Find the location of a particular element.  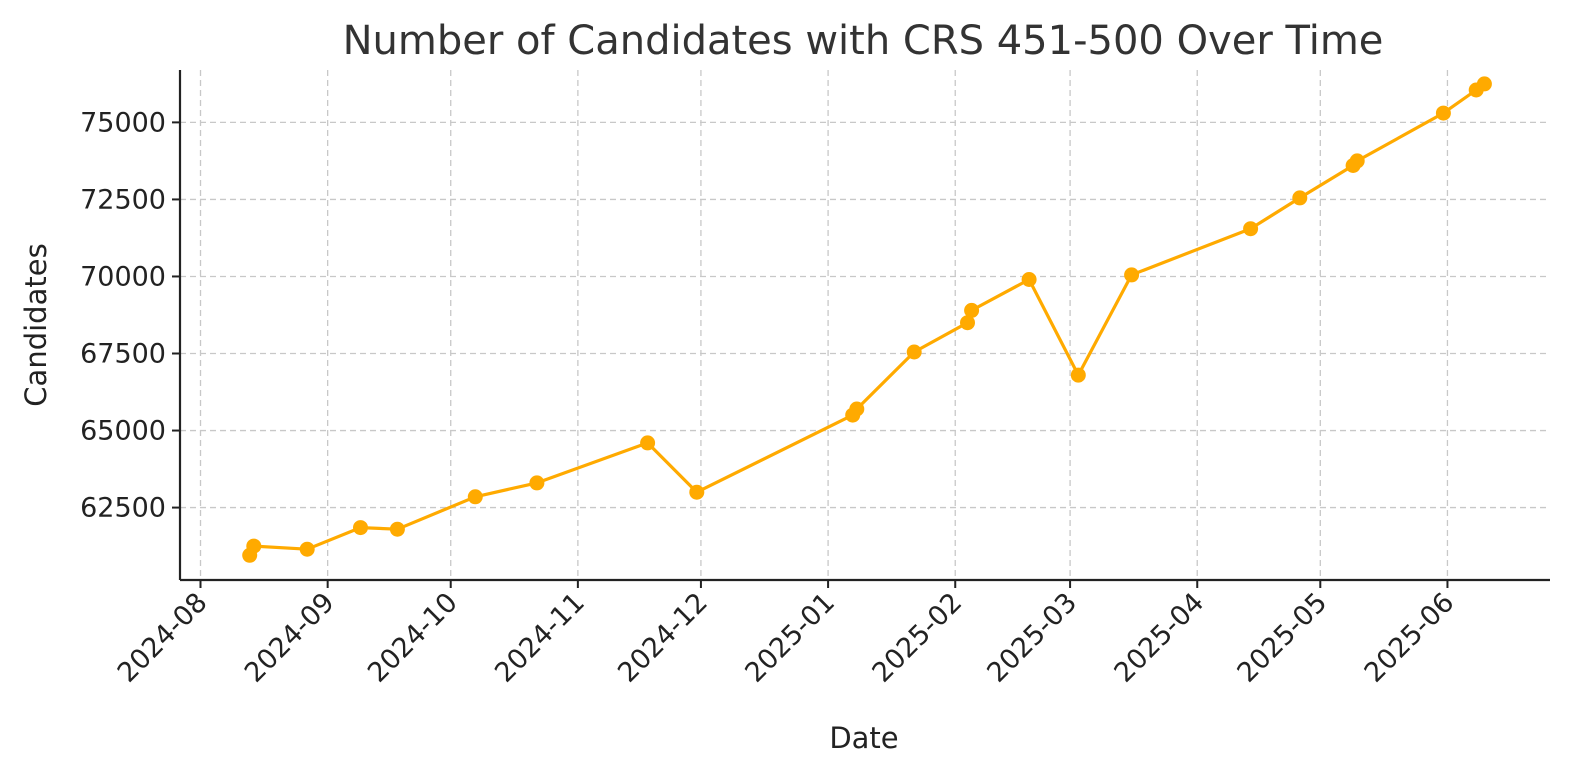

x-tick-label: 2024-11 is located at coordinates (540, 638).